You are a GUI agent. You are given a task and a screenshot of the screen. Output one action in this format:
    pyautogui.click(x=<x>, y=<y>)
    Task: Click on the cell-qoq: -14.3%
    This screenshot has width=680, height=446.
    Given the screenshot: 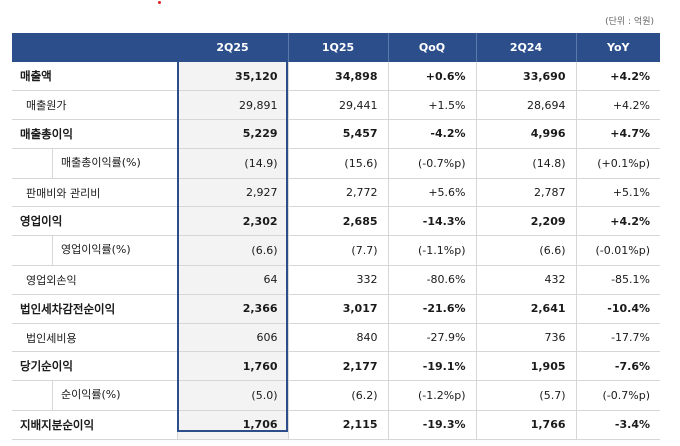 What is the action you would take?
    pyautogui.click(x=431, y=221)
    